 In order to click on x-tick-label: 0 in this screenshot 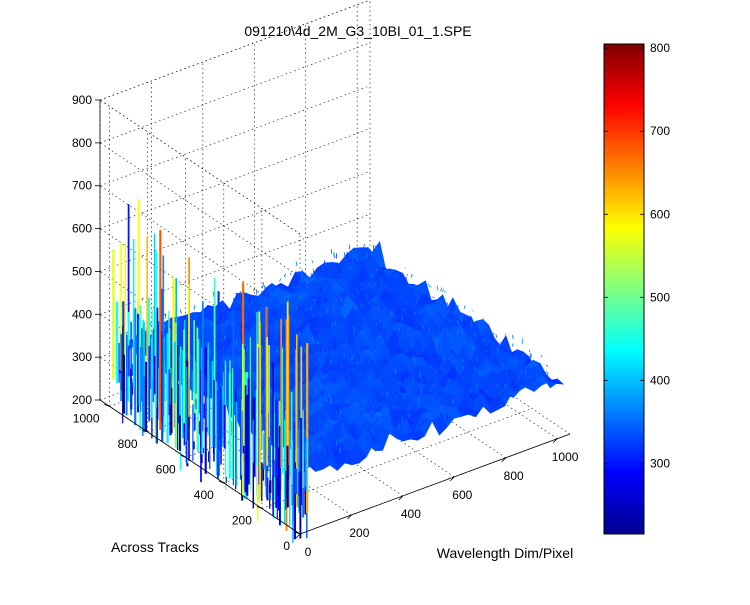, I will do `click(308, 552)`.